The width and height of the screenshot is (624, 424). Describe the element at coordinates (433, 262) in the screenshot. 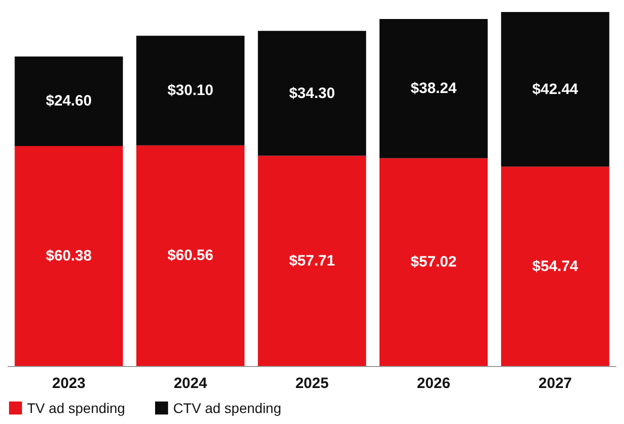

I see `data-label: $57.02` at that location.